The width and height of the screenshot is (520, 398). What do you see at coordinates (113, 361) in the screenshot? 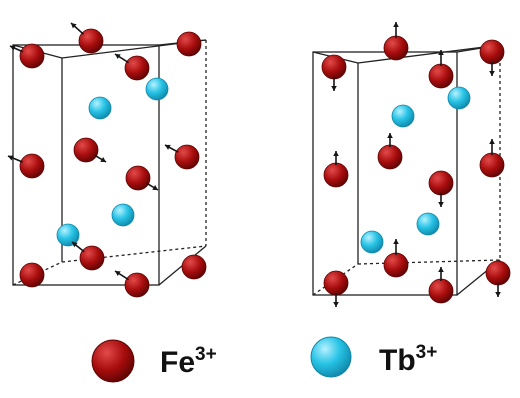
I see `legend-fe-ion-icon` at bounding box center [113, 361].